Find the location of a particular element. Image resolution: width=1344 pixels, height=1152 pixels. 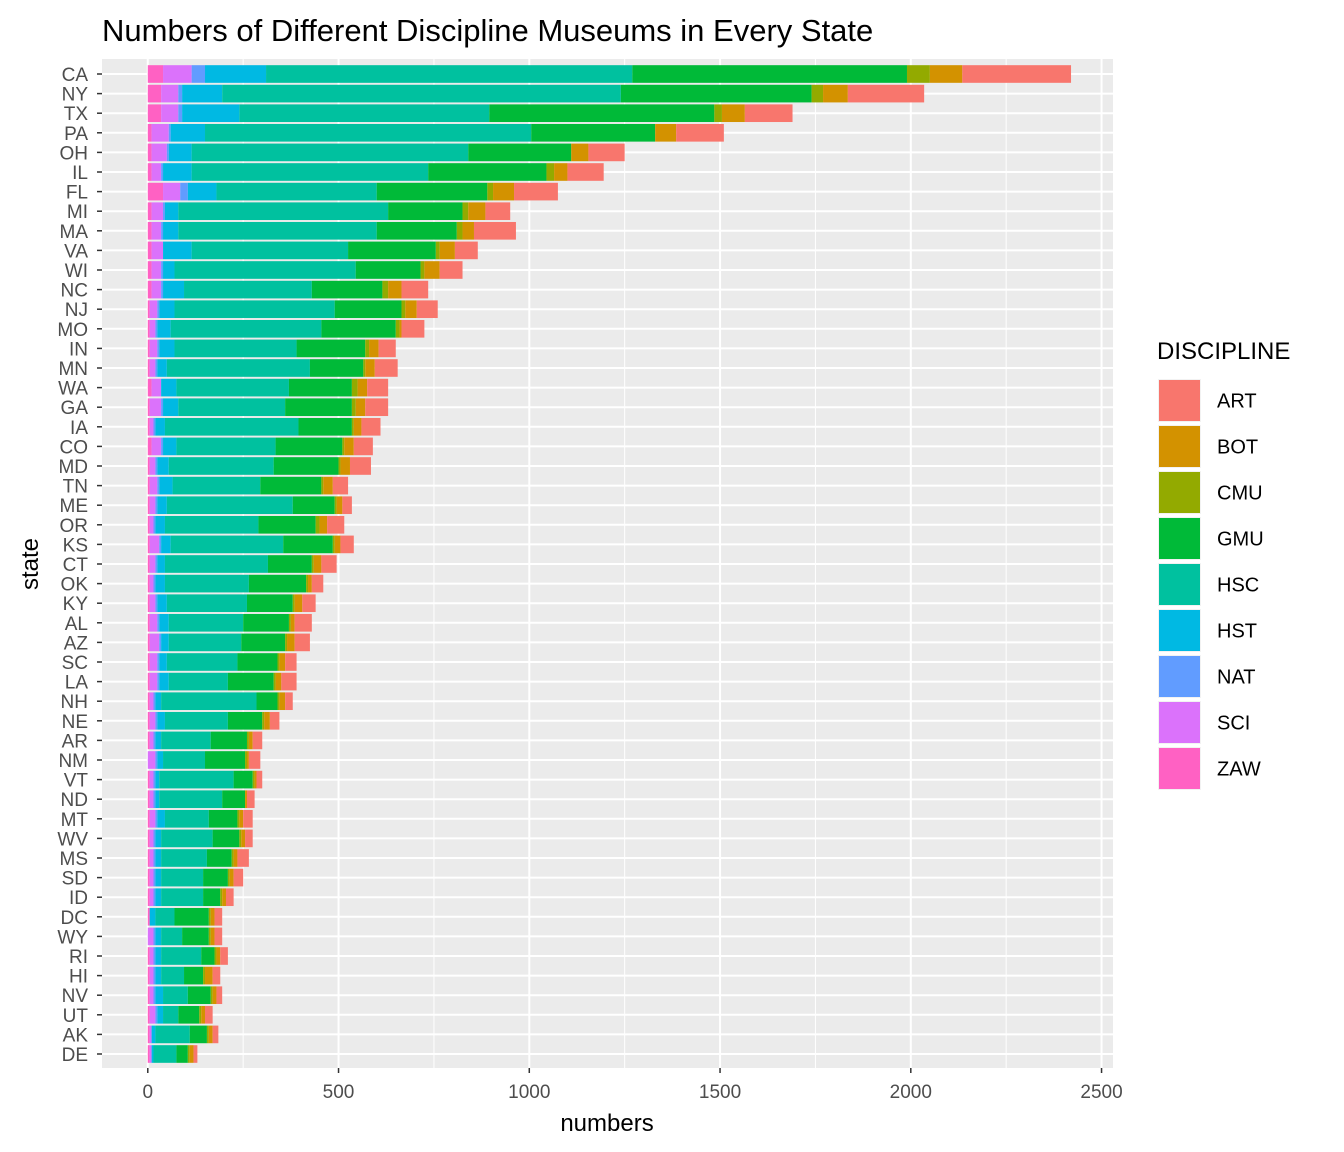

bar-NY-GMU is located at coordinates (716, 93).